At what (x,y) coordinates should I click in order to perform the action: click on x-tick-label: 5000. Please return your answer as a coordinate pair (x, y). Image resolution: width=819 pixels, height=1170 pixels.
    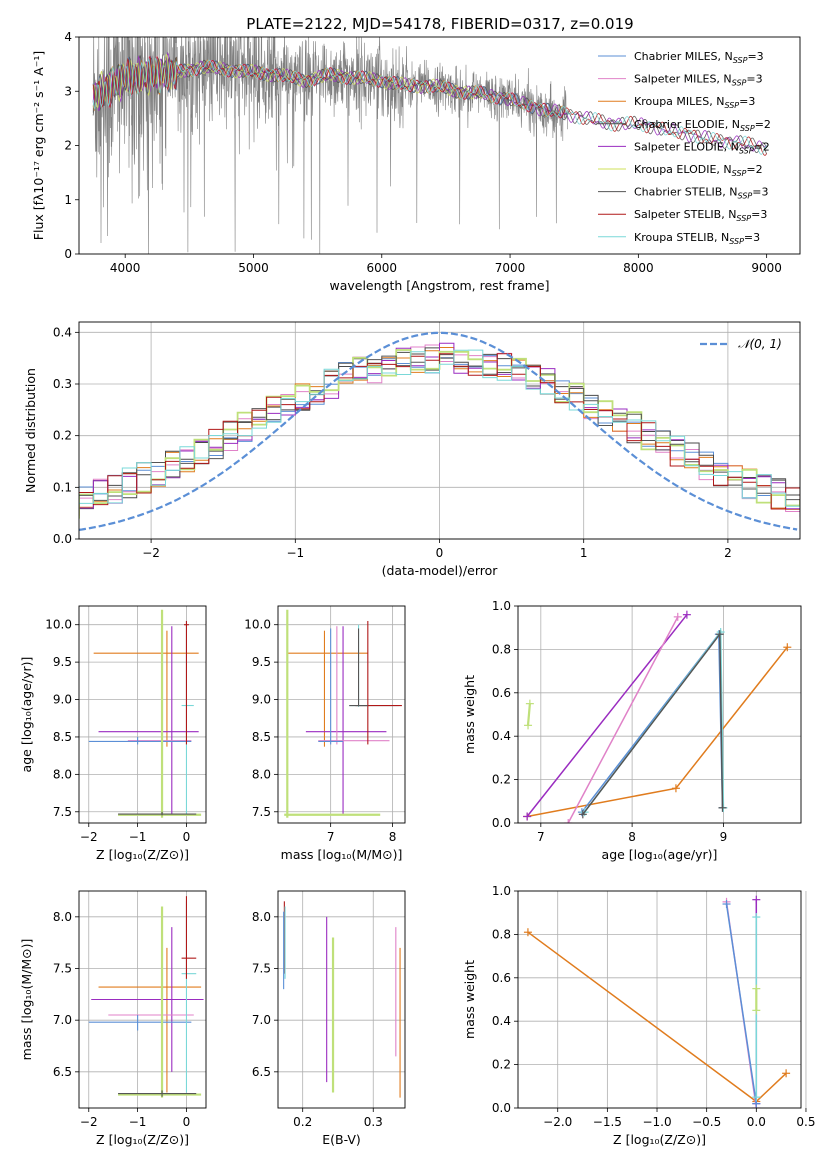
    Looking at the image, I should click on (253, 268).